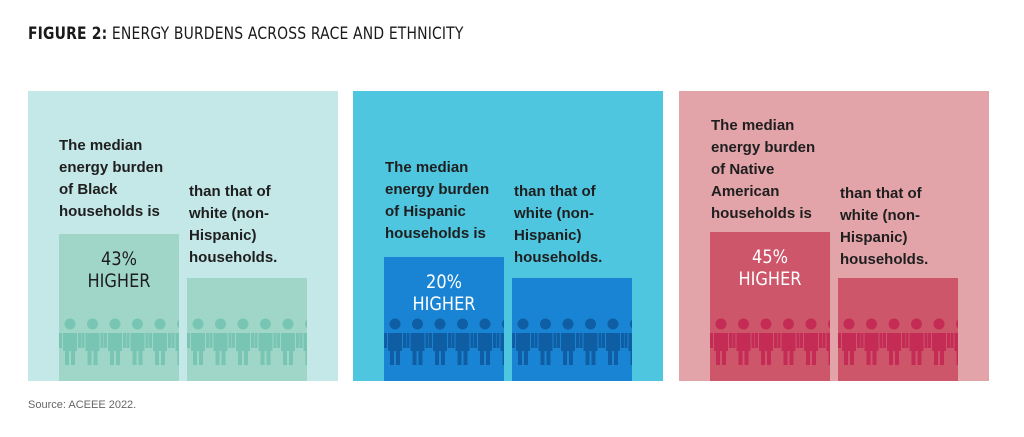  I want to click on source-note: Source: ACEEE 2022., so click(82, 405).